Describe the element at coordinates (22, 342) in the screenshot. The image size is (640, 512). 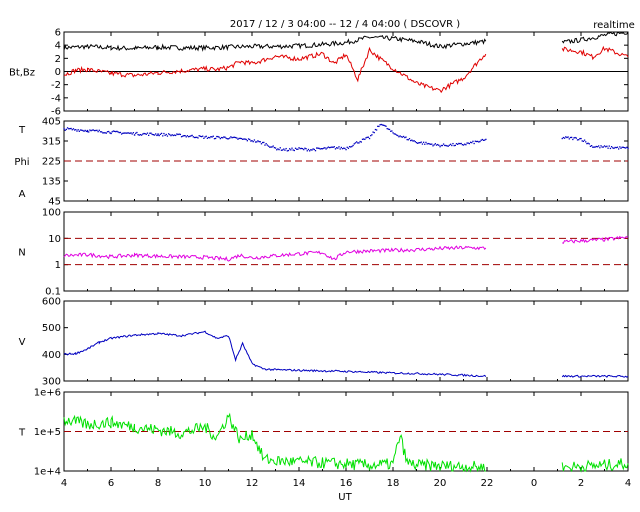
I see `y-axis-label: V` at that location.